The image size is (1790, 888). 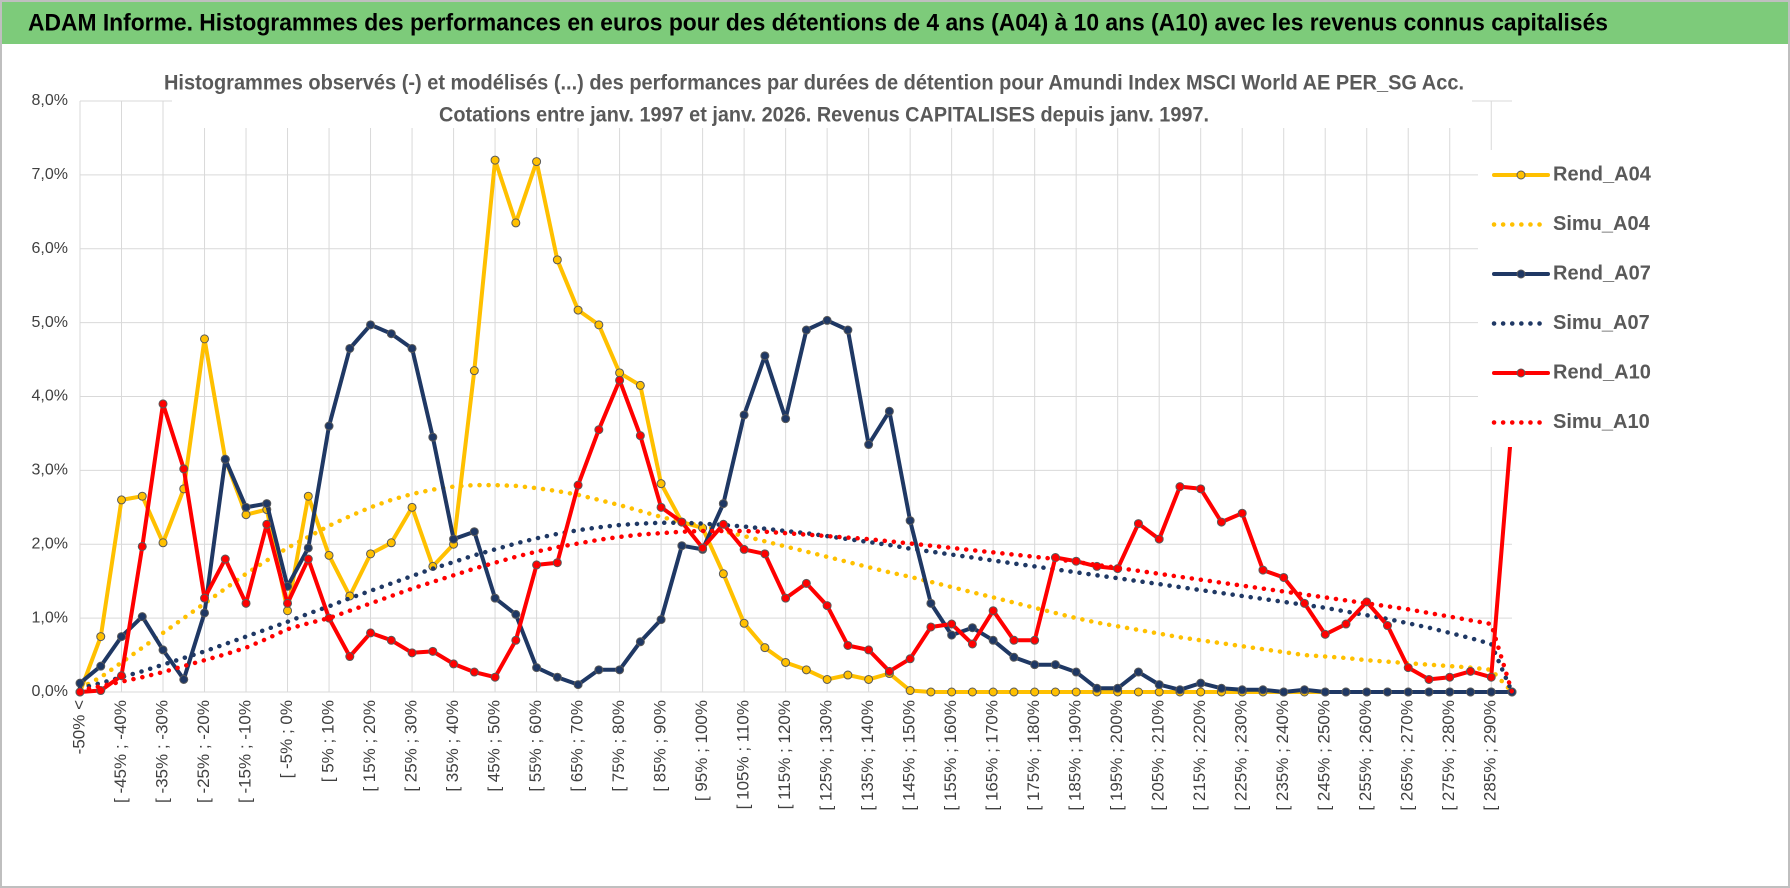 What do you see at coordinates (50, 396) in the screenshot?
I see `y-tick-label: 4,0%` at bounding box center [50, 396].